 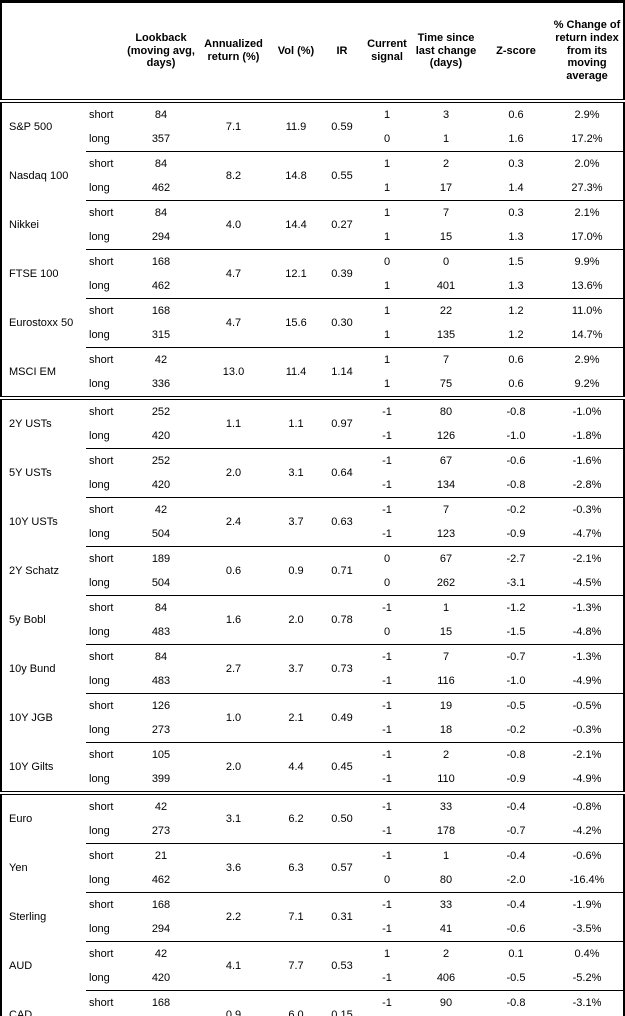 I want to click on lookback-value: 168, so click(x=161, y=1002).